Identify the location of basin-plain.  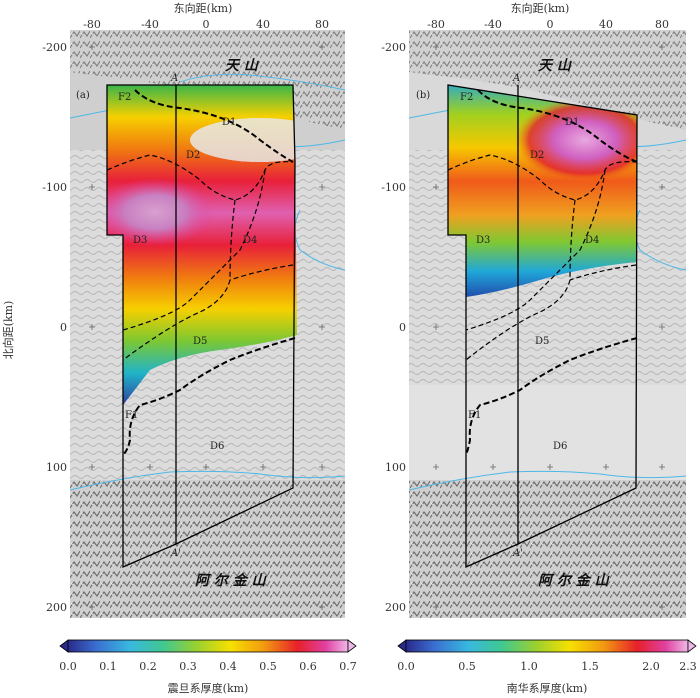
(547, 432).